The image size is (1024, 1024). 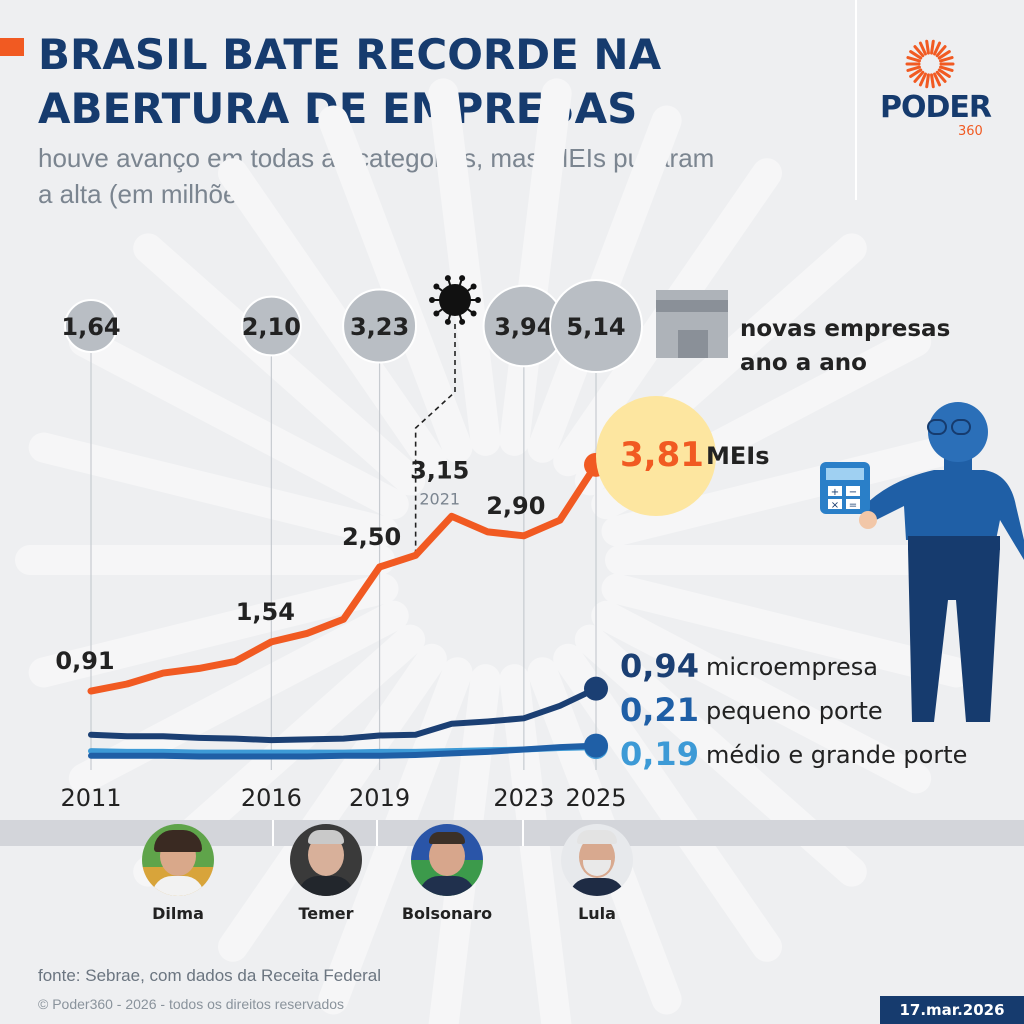 I want to click on totals-legend-line-1: novas empresas, so click(x=845, y=329).